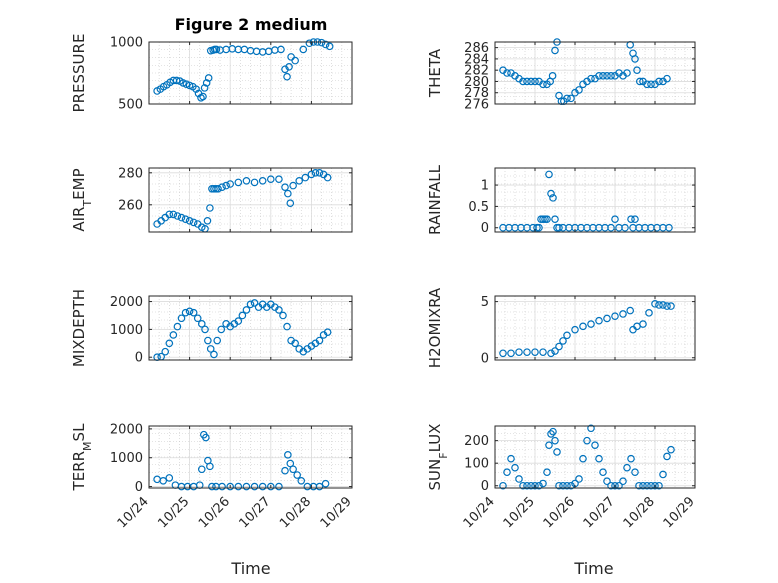 The width and height of the screenshot is (778, 583). I want to click on y-tick-label: 276, so click(476, 105).